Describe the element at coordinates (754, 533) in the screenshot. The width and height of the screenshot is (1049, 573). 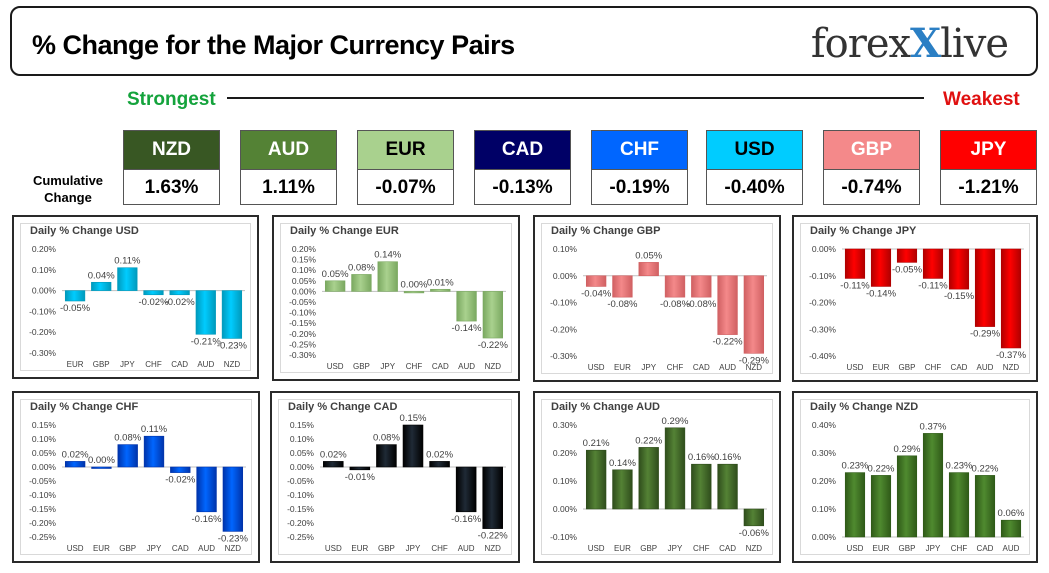
I see `data-label: -0.06%` at that location.